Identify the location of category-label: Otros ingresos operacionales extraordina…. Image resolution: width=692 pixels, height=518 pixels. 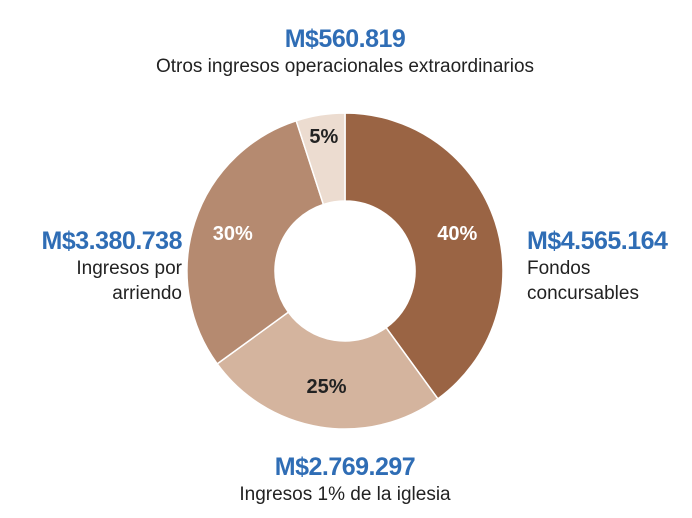
(345, 66).